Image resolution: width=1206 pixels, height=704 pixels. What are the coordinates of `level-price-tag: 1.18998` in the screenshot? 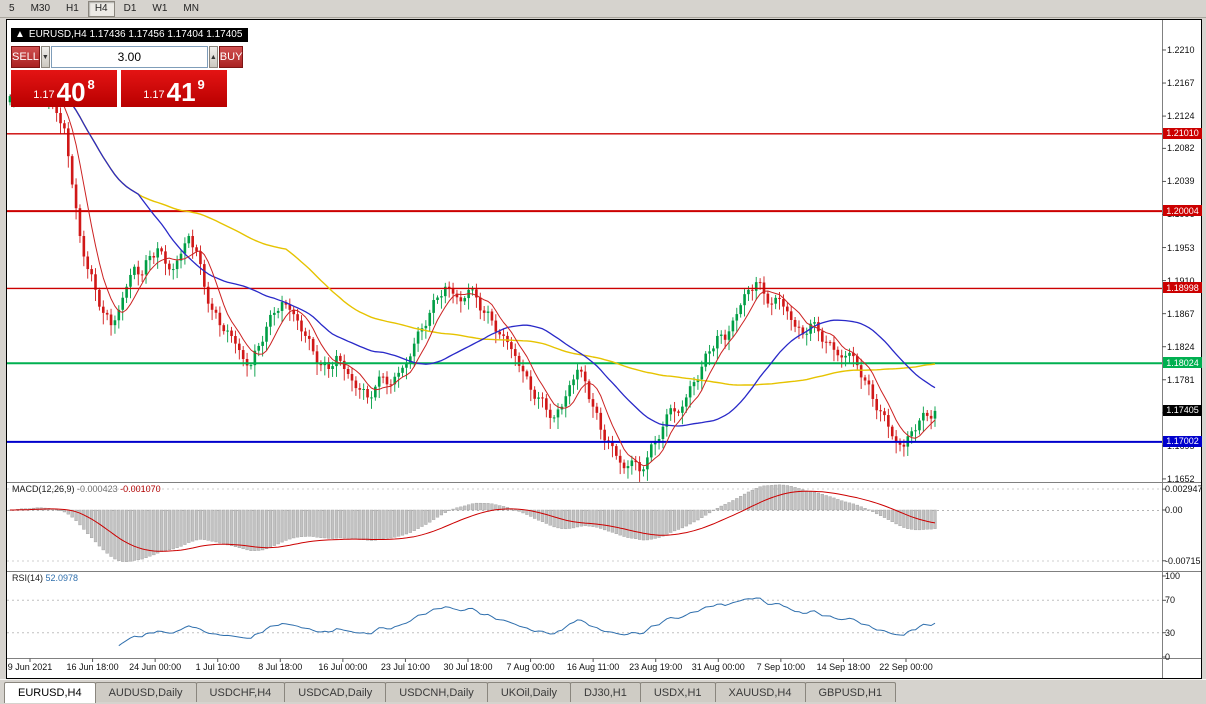 It's located at (1182, 288).